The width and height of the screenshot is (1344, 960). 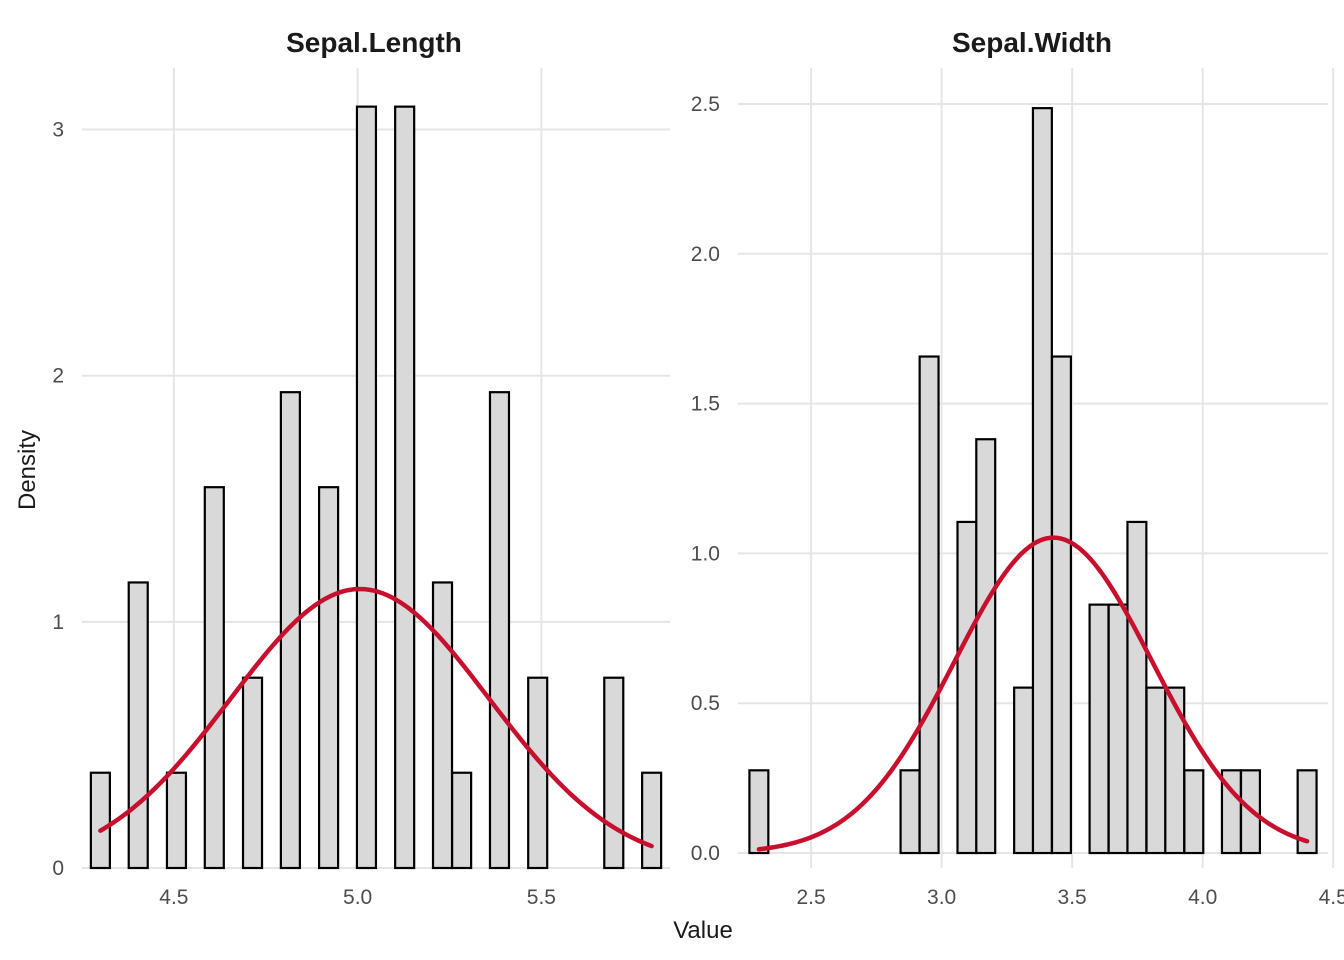 I want to click on x-tick-label: 2.5, so click(x=810, y=897).